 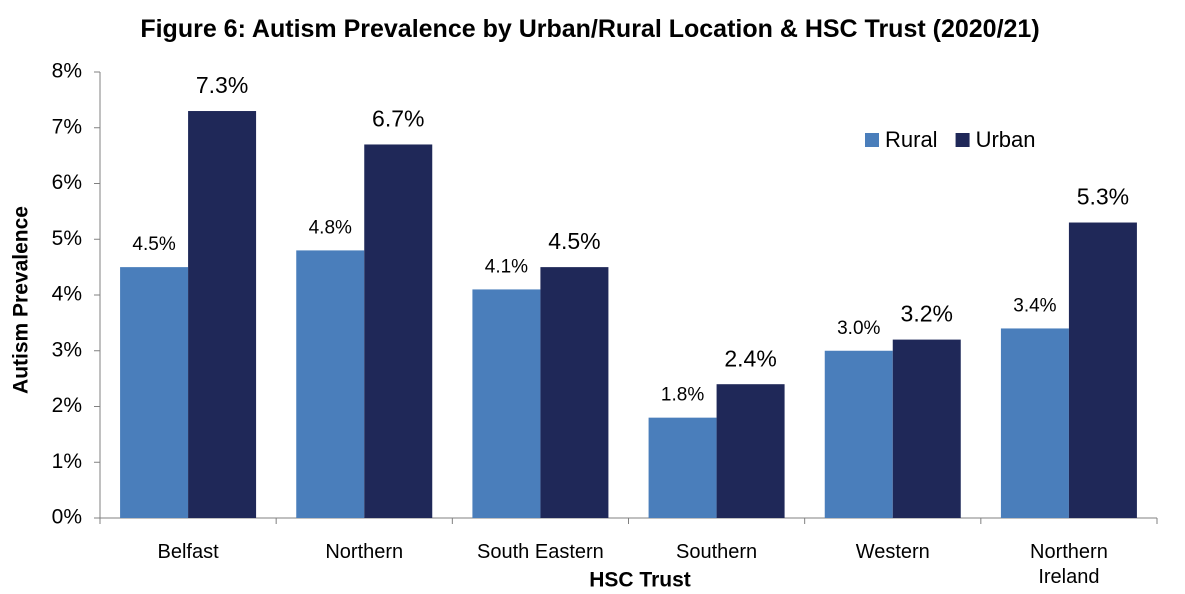 I want to click on y-tick-label: 5%, so click(x=67, y=238).